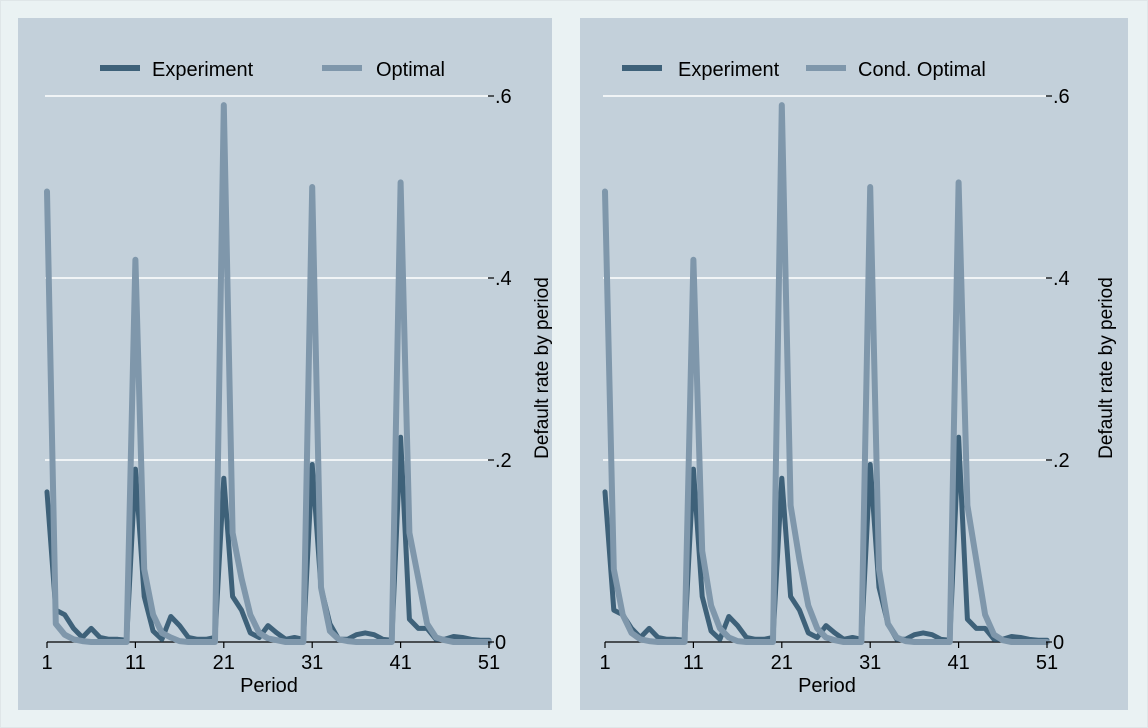 This screenshot has width=1148, height=728. What do you see at coordinates (272, 70) in the screenshot?
I see `legend: Experiment Optimal` at bounding box center [272, 70].